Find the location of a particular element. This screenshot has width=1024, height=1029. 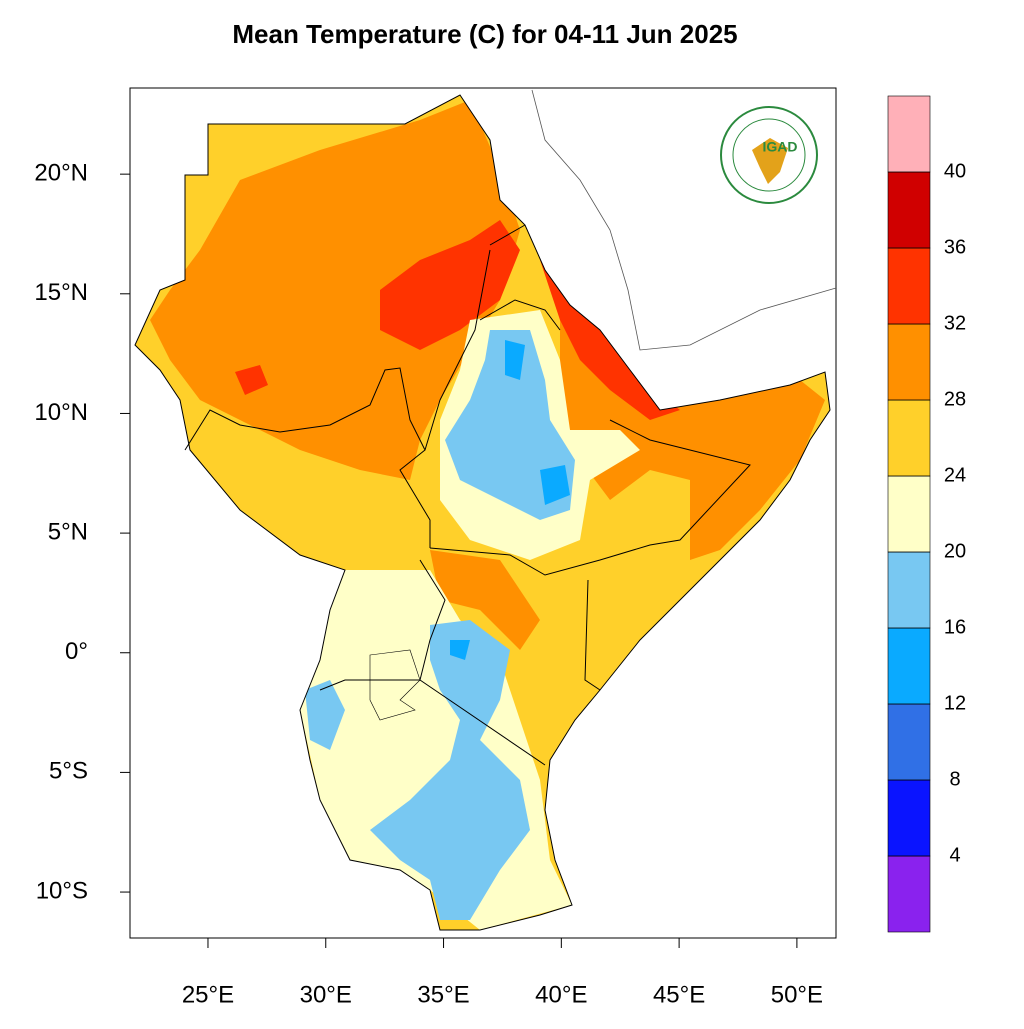

lake-victoria is located at coordinates (395, 685).